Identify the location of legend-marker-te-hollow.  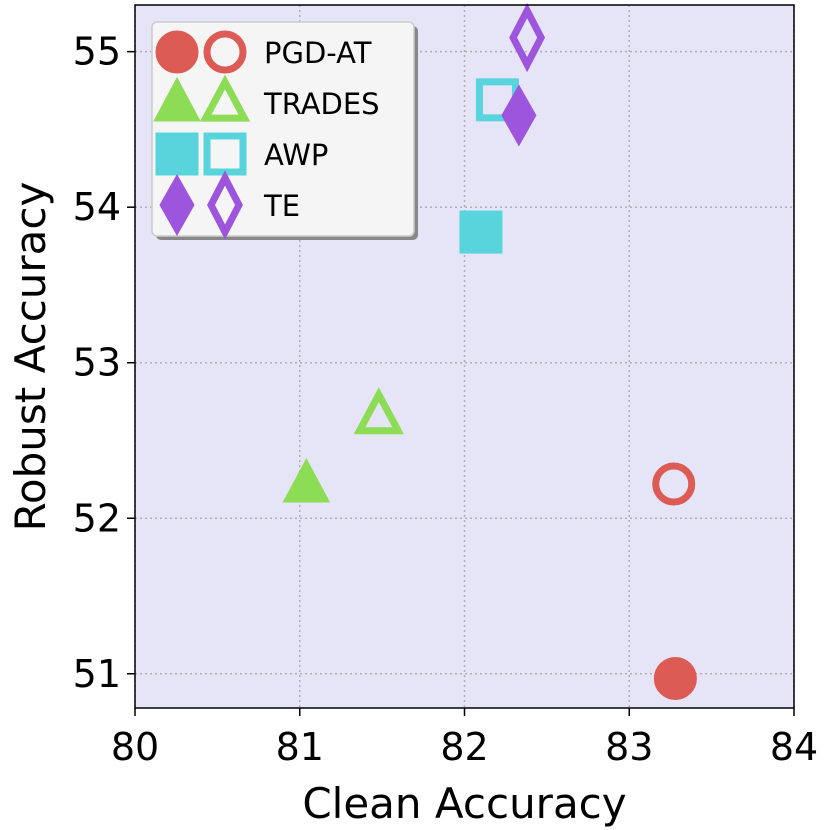
(225, 205).